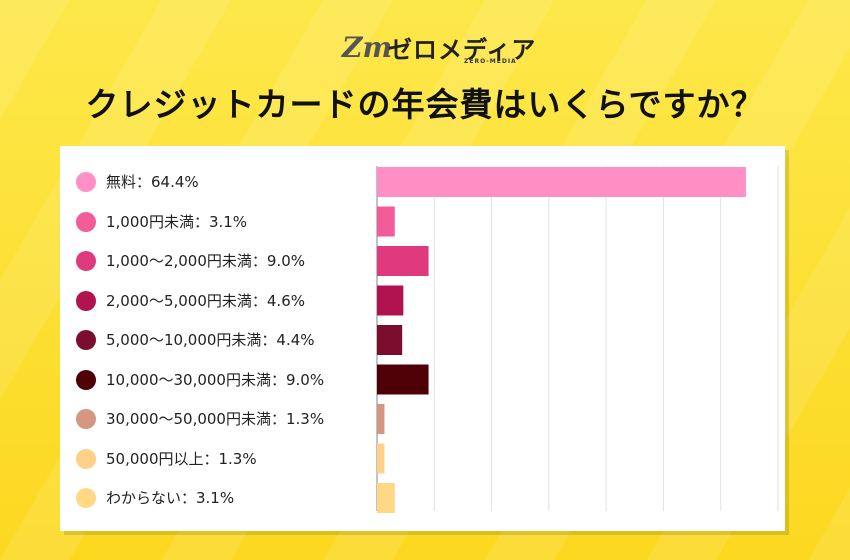 The width and height of the screenshot is (850, 560). I want to click on legend-label: わからない：3.1%, so click(170, 498).